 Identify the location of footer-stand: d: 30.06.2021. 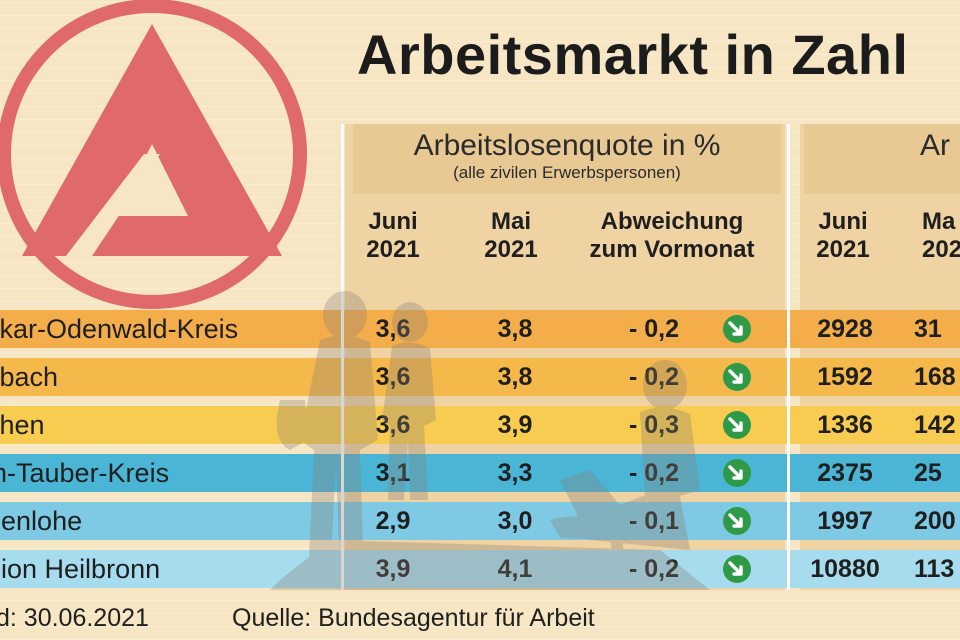
(74, 618).